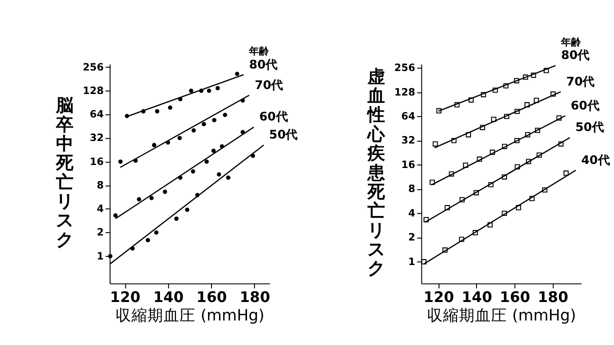  What do you see at coordinates (64, 173) in the screenshot?
I see `y-axis-title: 脳卒中死亡リスク` at bounding box center [64, 173].